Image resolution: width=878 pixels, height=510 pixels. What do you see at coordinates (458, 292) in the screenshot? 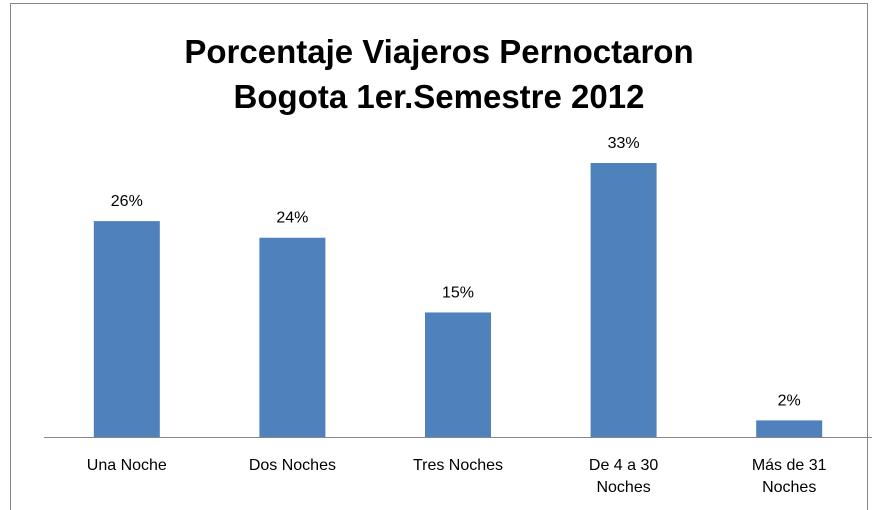
I see `value-label: 15%` at bounding box center [458, 292].